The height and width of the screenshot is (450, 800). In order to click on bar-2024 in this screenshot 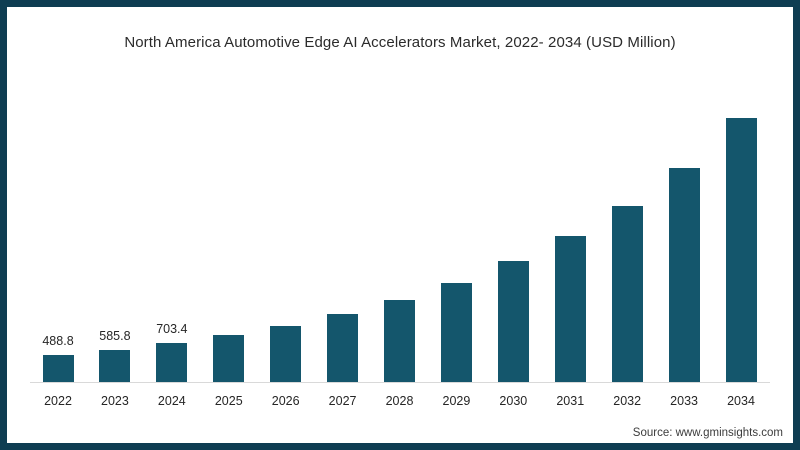, I will do `click(172, 362)`.